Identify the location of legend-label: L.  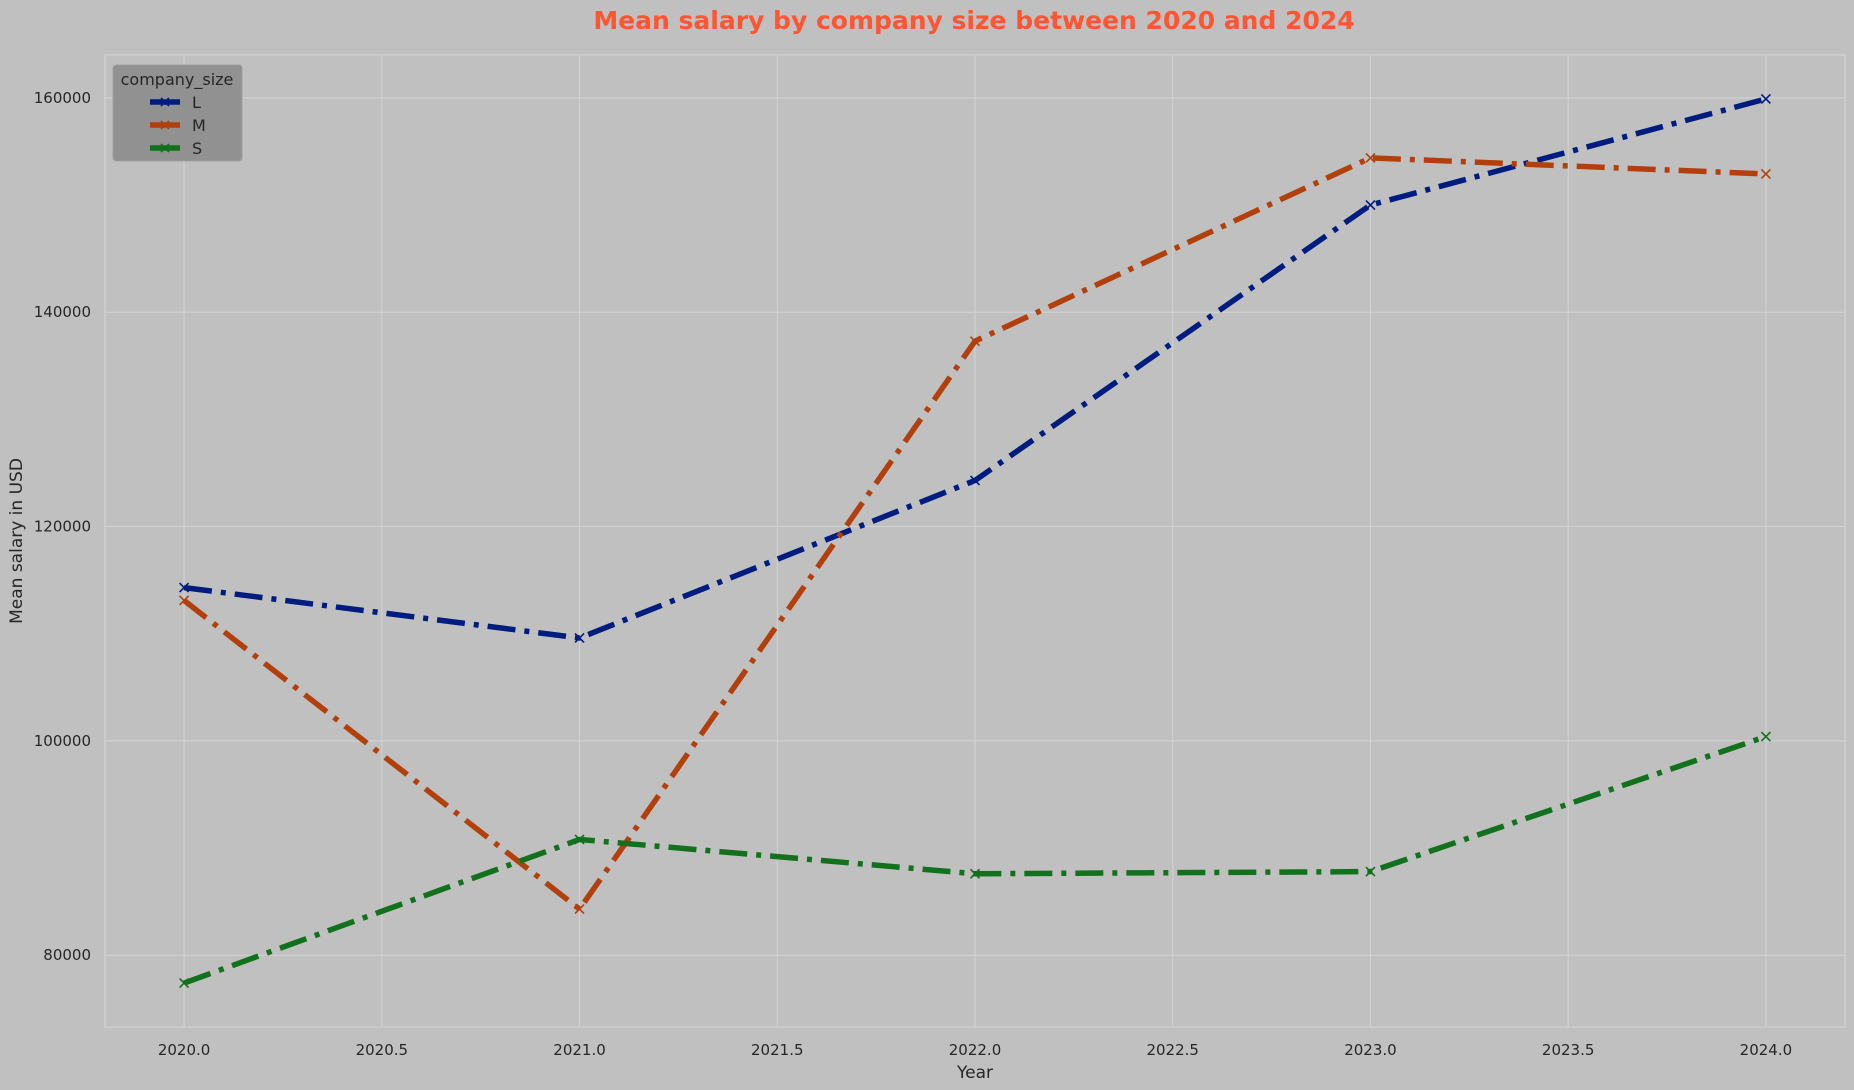
(196, 102).